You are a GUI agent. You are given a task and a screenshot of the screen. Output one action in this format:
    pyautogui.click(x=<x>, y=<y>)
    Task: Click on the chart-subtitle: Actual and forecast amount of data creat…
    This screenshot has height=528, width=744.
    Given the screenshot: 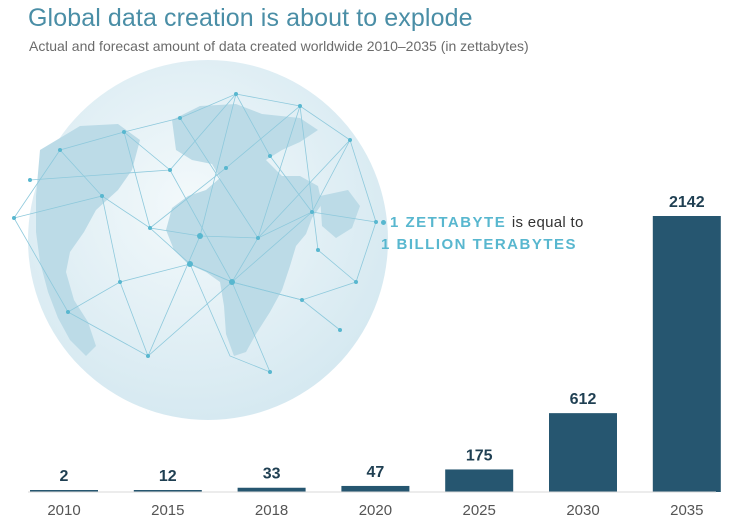 What is the action you would take?
    pyautogui.click(x=279, y=46)
    